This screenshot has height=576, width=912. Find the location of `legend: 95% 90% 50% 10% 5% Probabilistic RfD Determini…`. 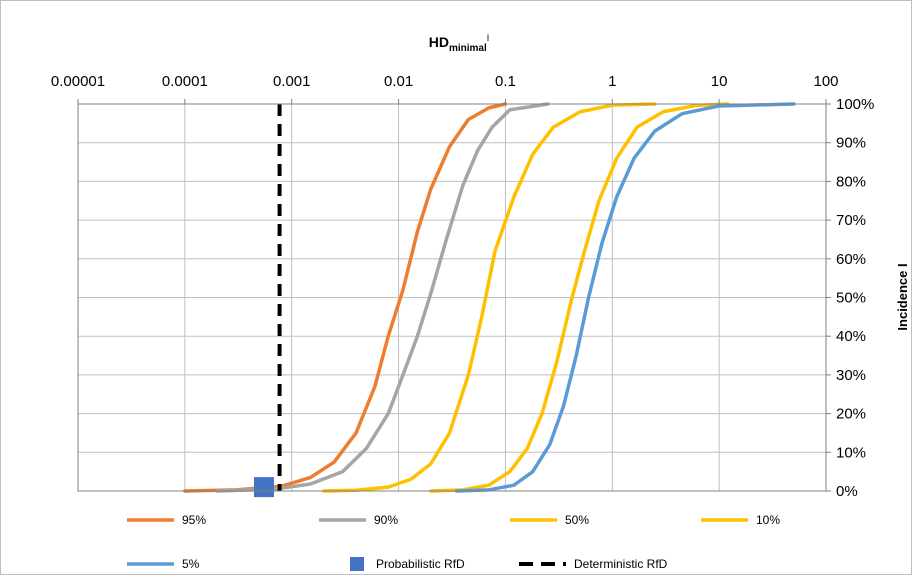

legend: 95% 90% 50% 10% 5% Probabilistic RfD Determini… is located at coordinates (453, 542).